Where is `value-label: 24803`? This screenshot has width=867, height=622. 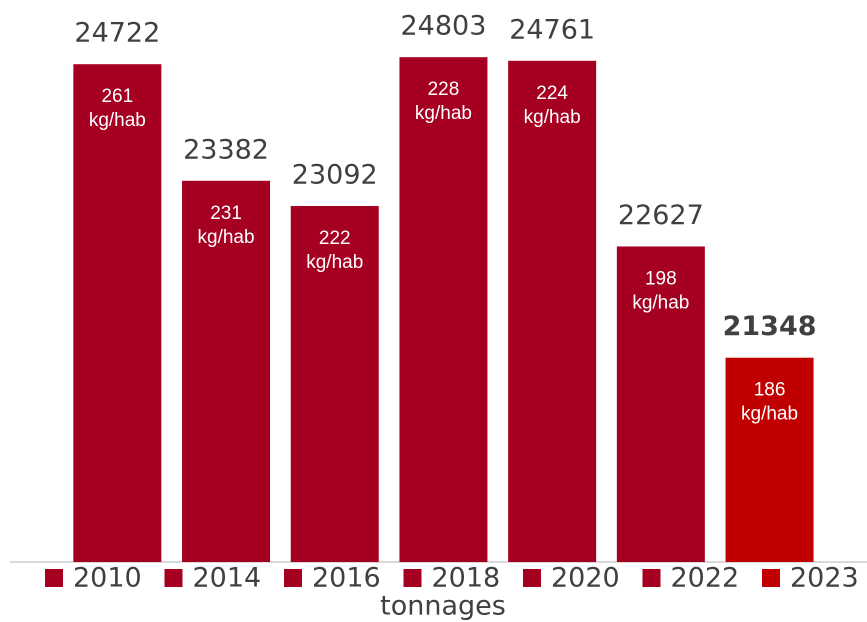
value-label: 24803 is located at coordinates (443, 26).